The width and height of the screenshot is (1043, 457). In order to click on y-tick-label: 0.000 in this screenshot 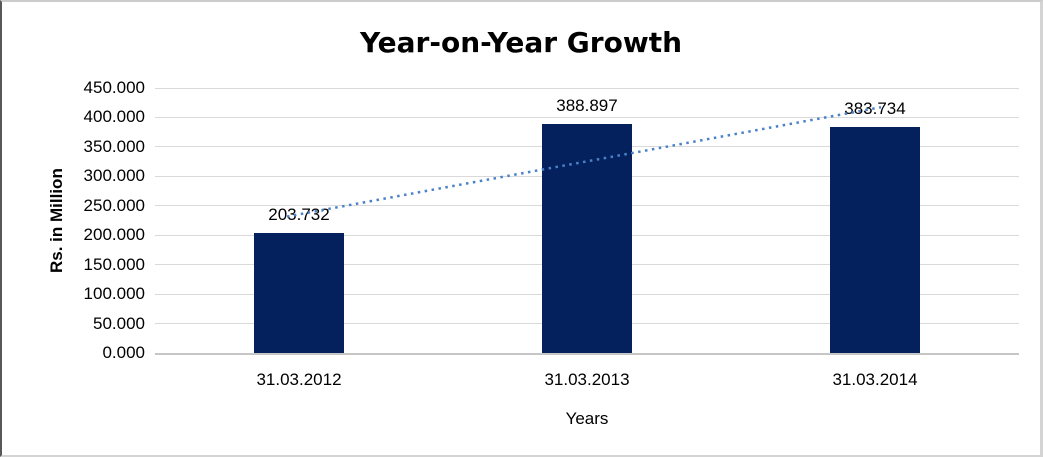, I will do `click(123, 352)`.